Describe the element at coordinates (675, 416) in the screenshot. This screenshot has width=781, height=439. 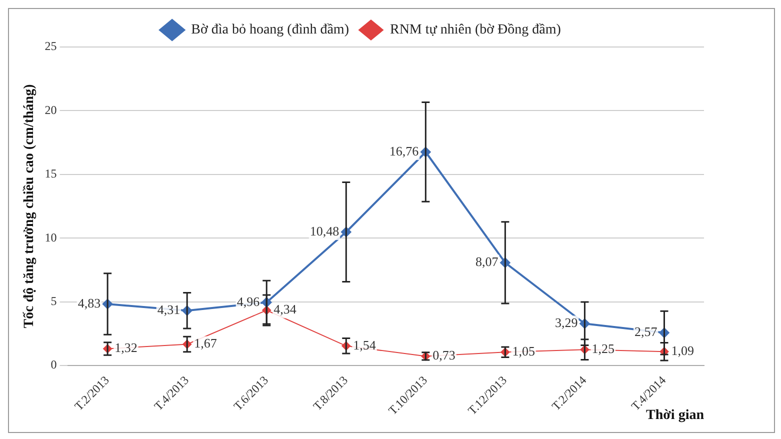
I see `x-axis-title: Thời gian` at that location.